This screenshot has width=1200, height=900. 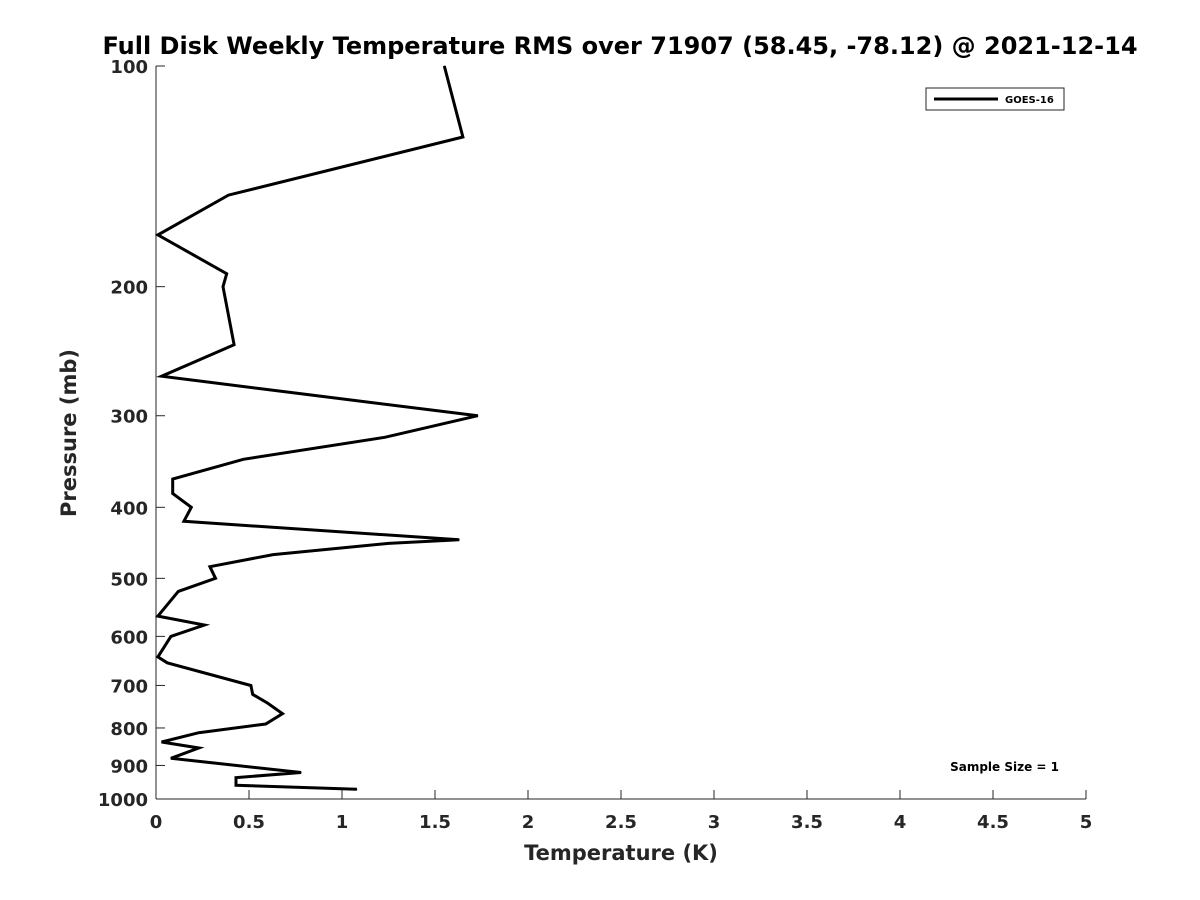 What do you see at coordinates (621, 853) in the screenshot?
I see `x-axis-label: Temperature (K)` at bounding box center [621, 853].